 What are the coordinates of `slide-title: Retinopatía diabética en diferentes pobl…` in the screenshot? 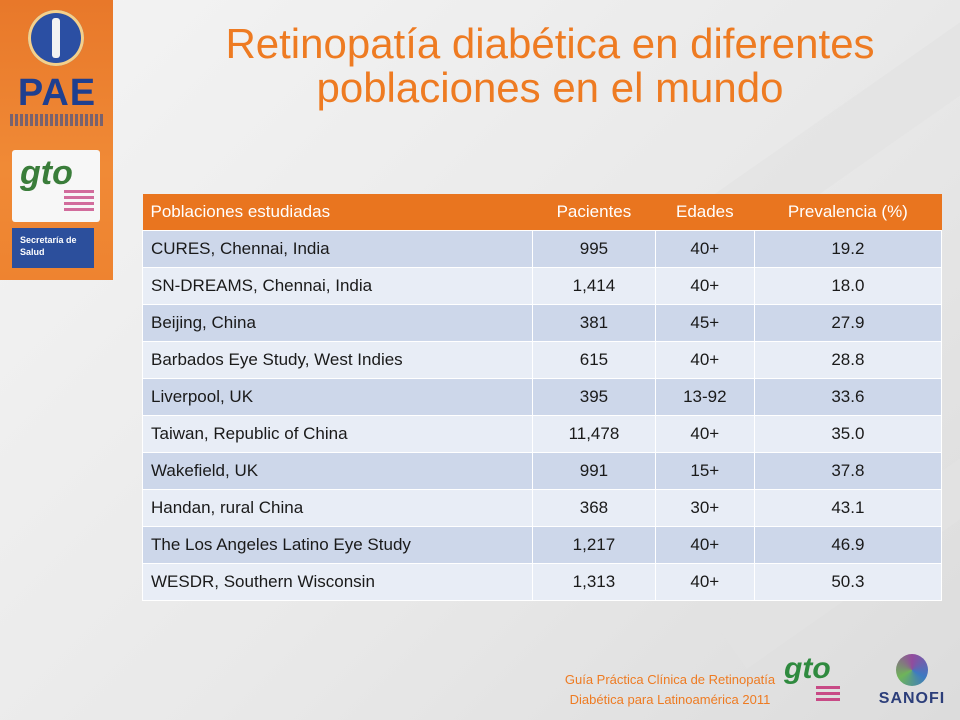 It's located at (540, 66).